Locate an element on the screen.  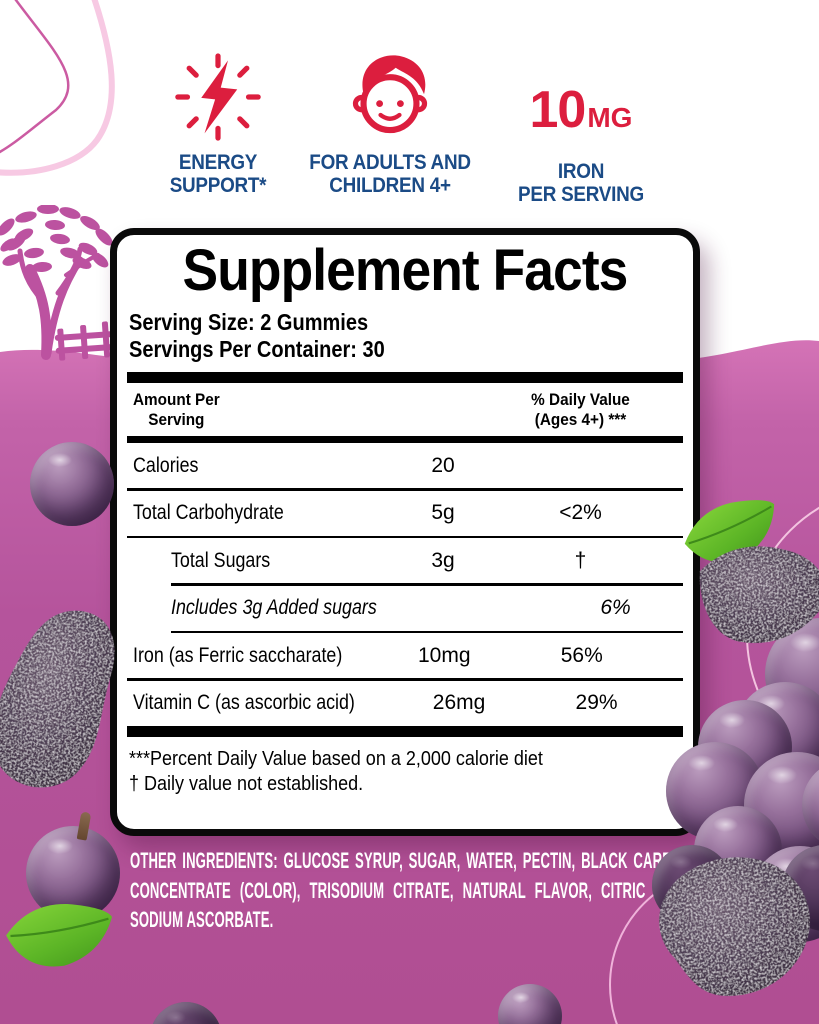
table-row: Total Carbohydrate 5g <2% is located at coordinates (405, 513).